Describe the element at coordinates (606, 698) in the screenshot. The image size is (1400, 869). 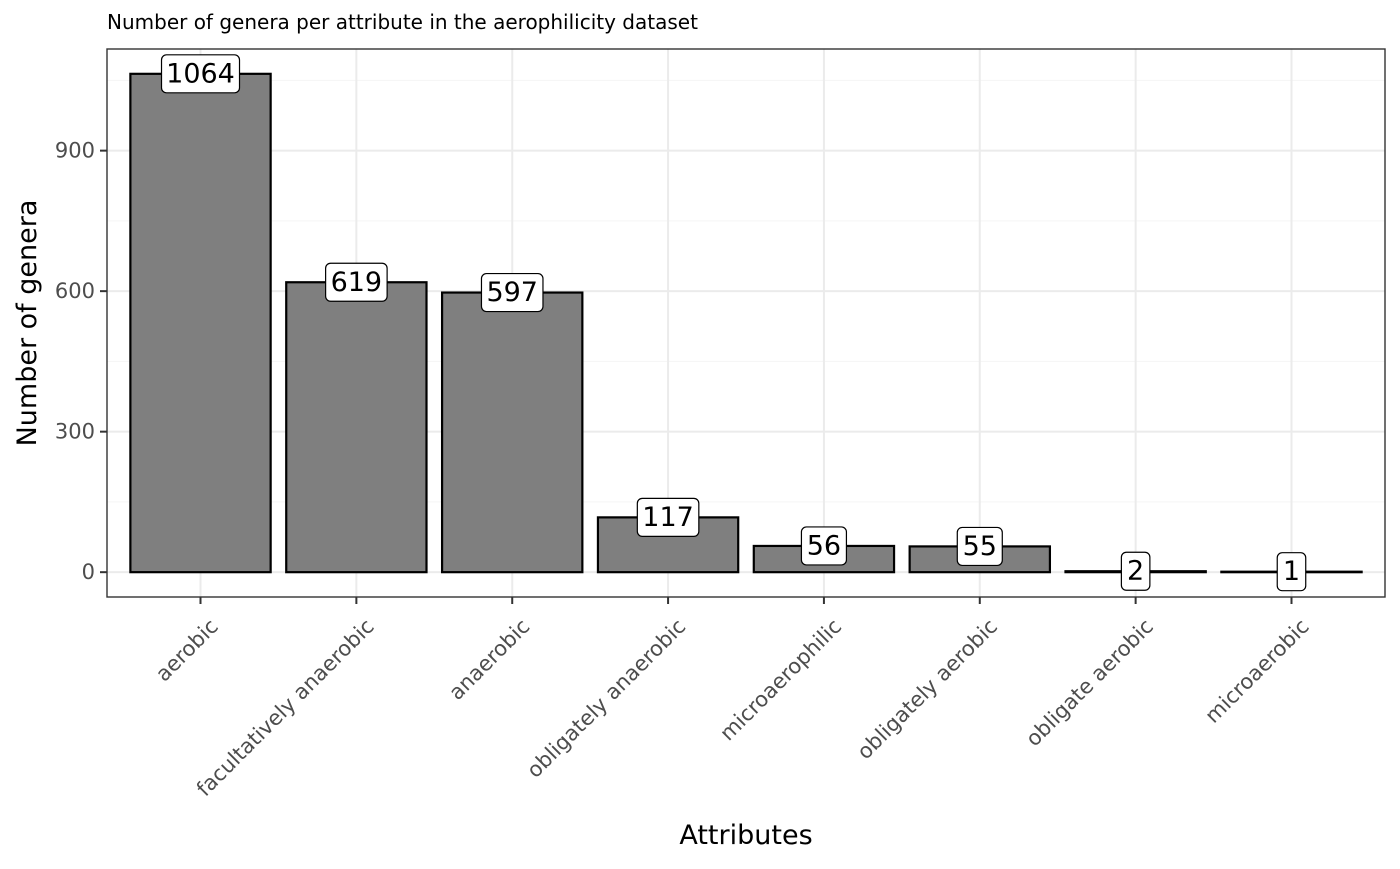
I see `x-tick-label: obligately anaerobic` at that location.